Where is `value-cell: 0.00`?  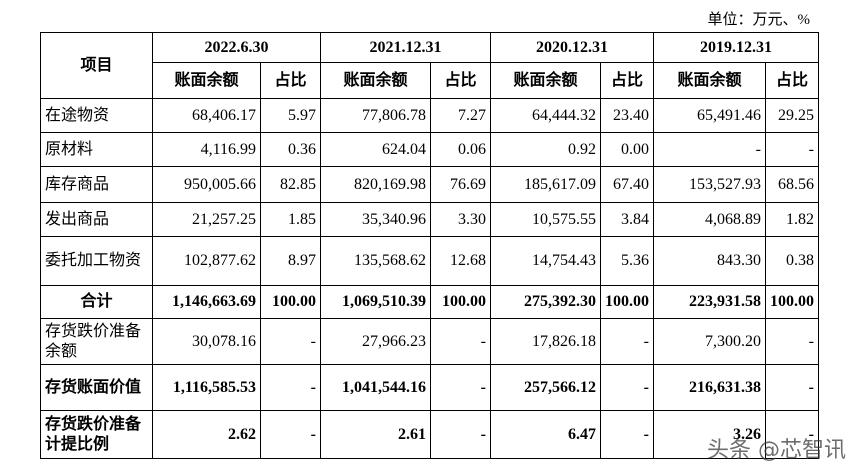 value-cell: 0.00 is located at coordinates (627, 149).